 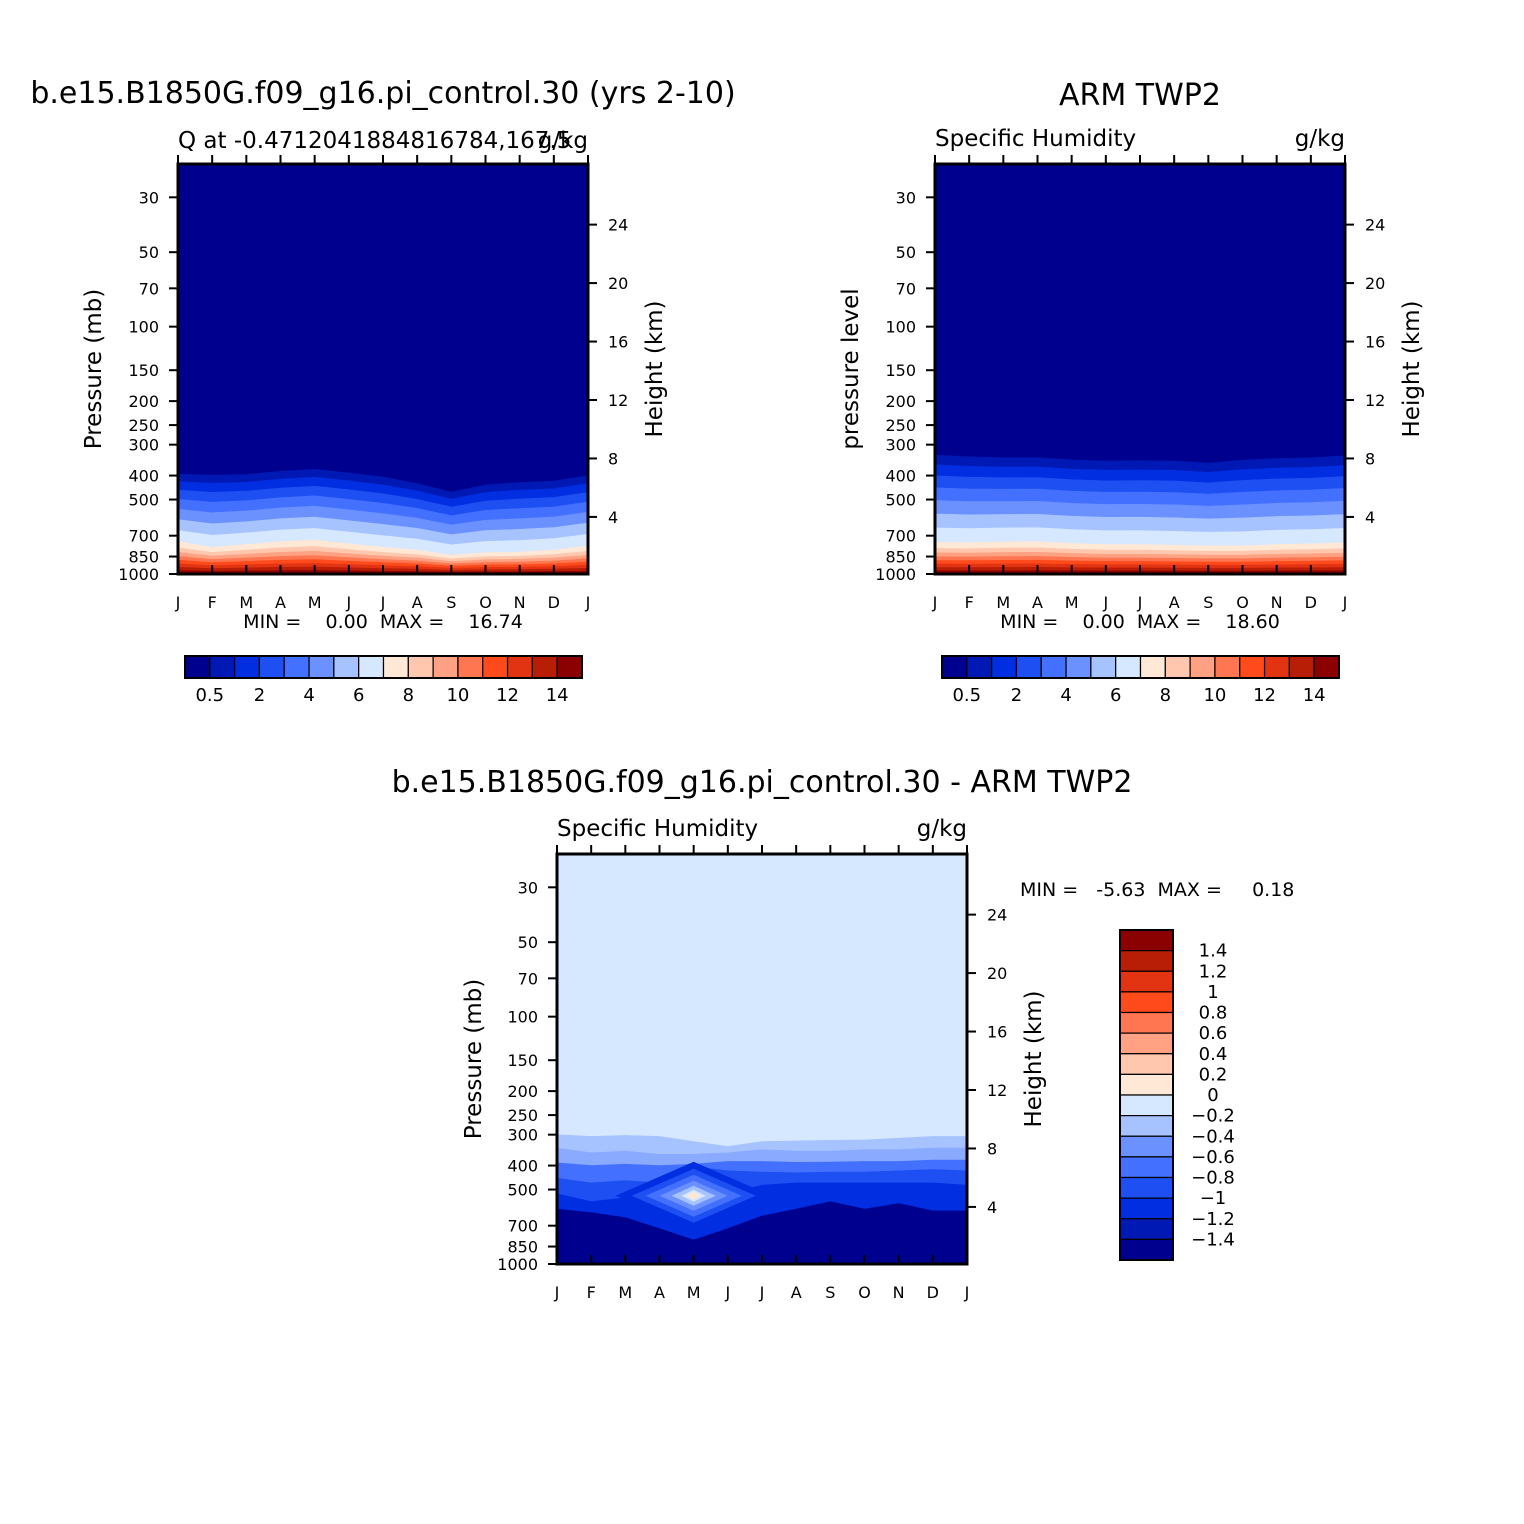 What do you see at coordinates (1213, 1074) in the screenshot?
I see `colorbar-label: 0.2` at bounding box center [1213, 1074].